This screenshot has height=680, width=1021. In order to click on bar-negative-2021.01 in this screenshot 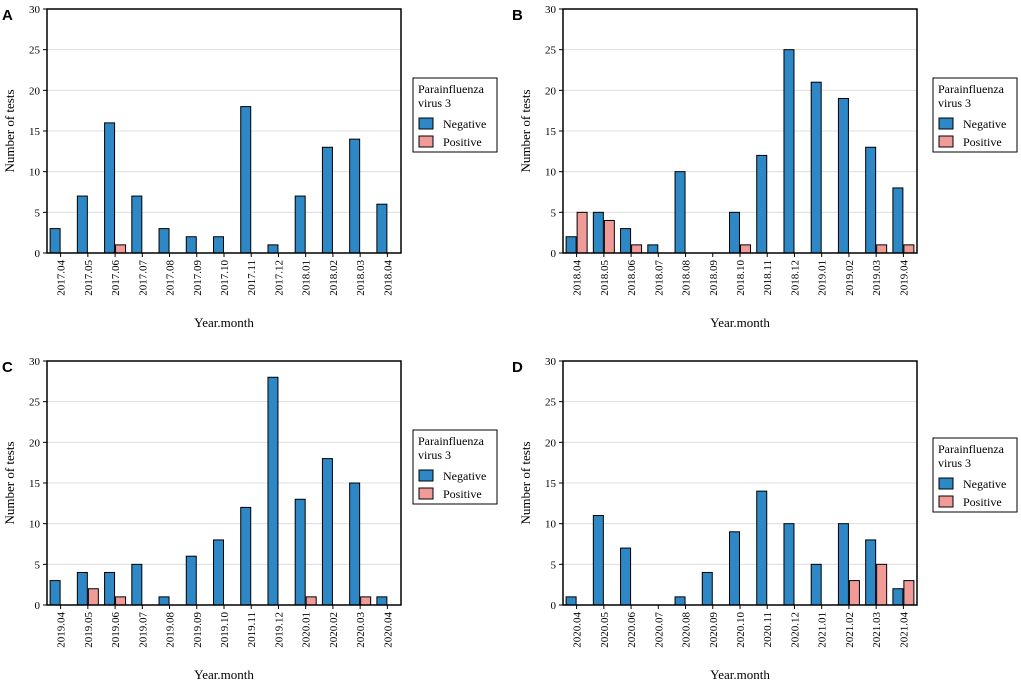, I will do `click(816, 584)`.